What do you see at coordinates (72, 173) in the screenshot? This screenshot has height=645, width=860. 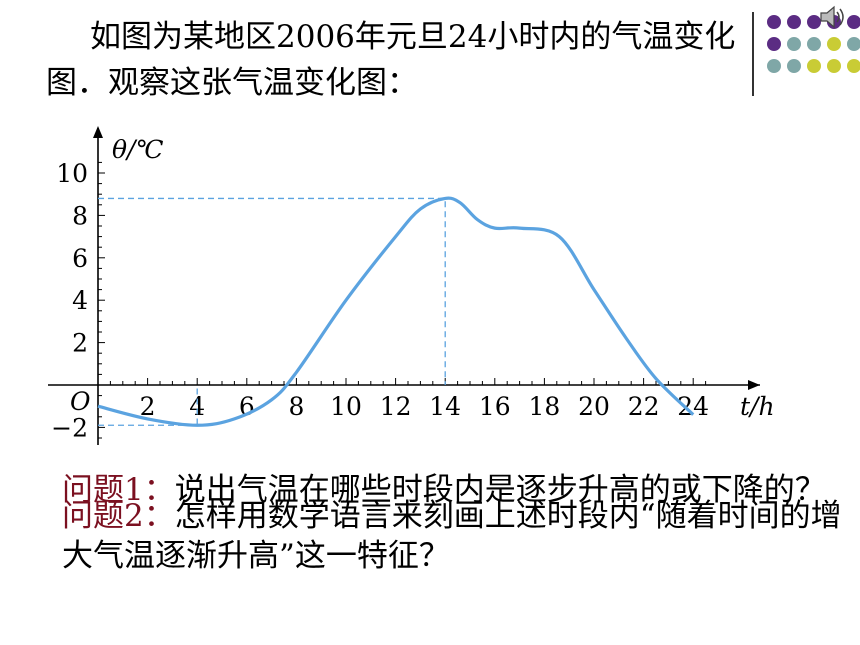 I see `y-tick-label: 10` at bounding box center [72, 173].